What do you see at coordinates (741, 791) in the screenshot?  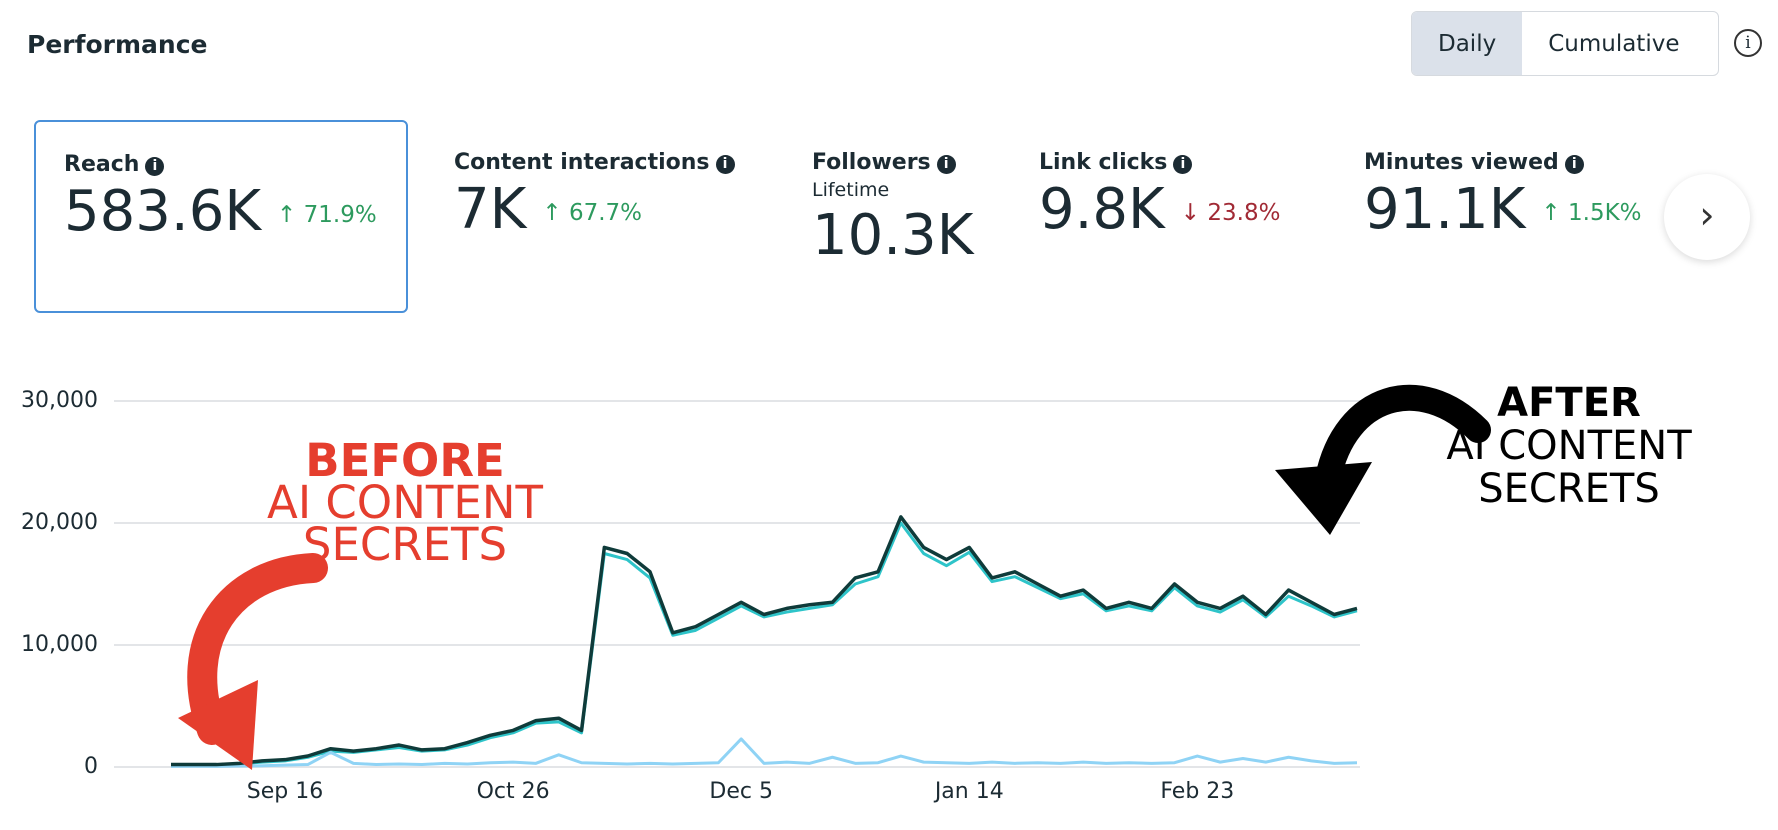 I see `x-tick-label: Dec 5` at bounding box center [741, 791].